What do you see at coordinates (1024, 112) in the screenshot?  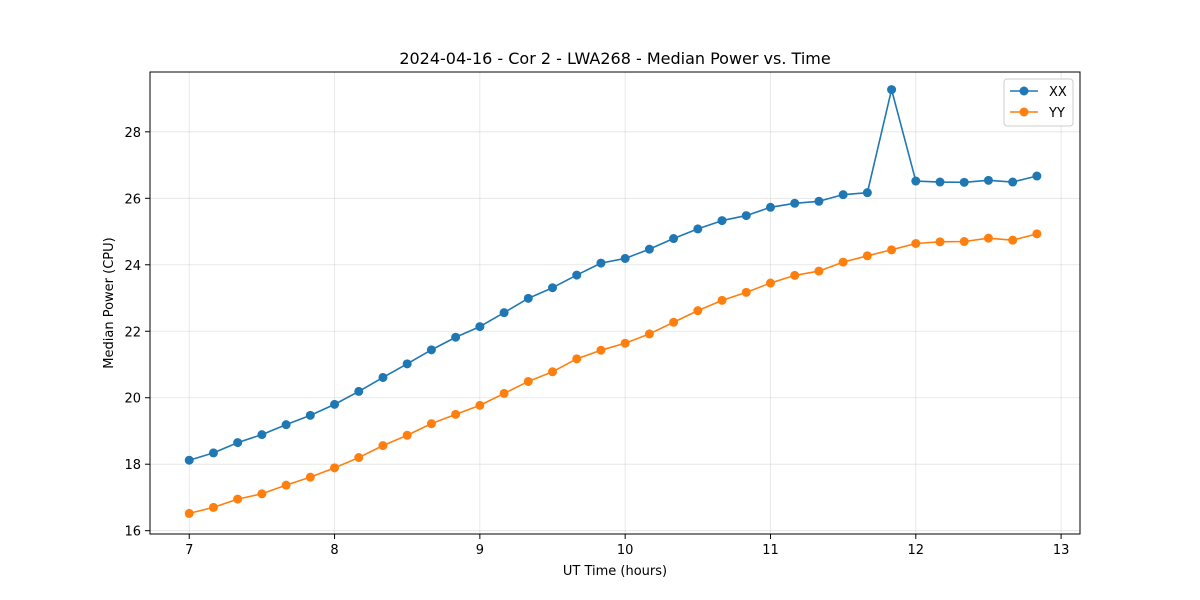 I see `legend-marker-yy` at bounding box center [1024, 112].